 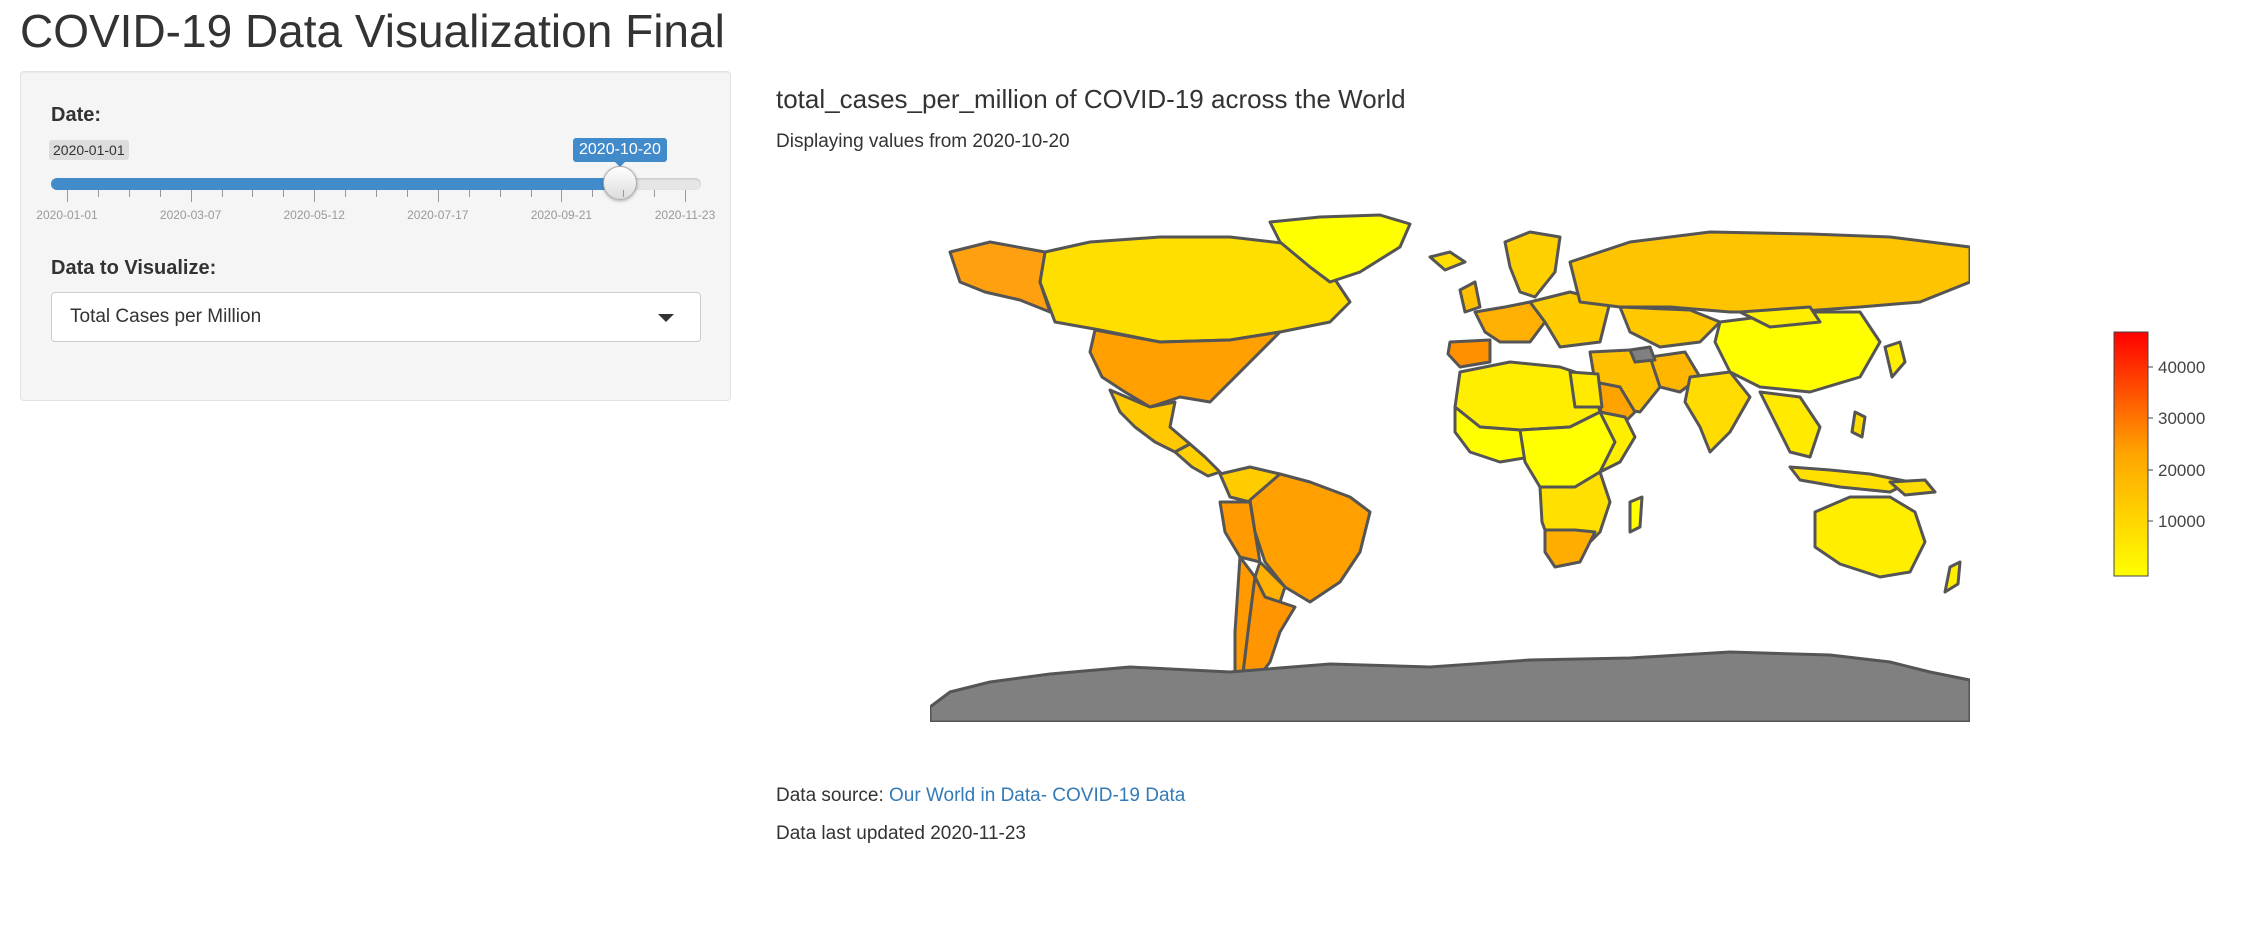 I want to click on slider-tick-label: 2020-01-01, so click(x=67, y=215).